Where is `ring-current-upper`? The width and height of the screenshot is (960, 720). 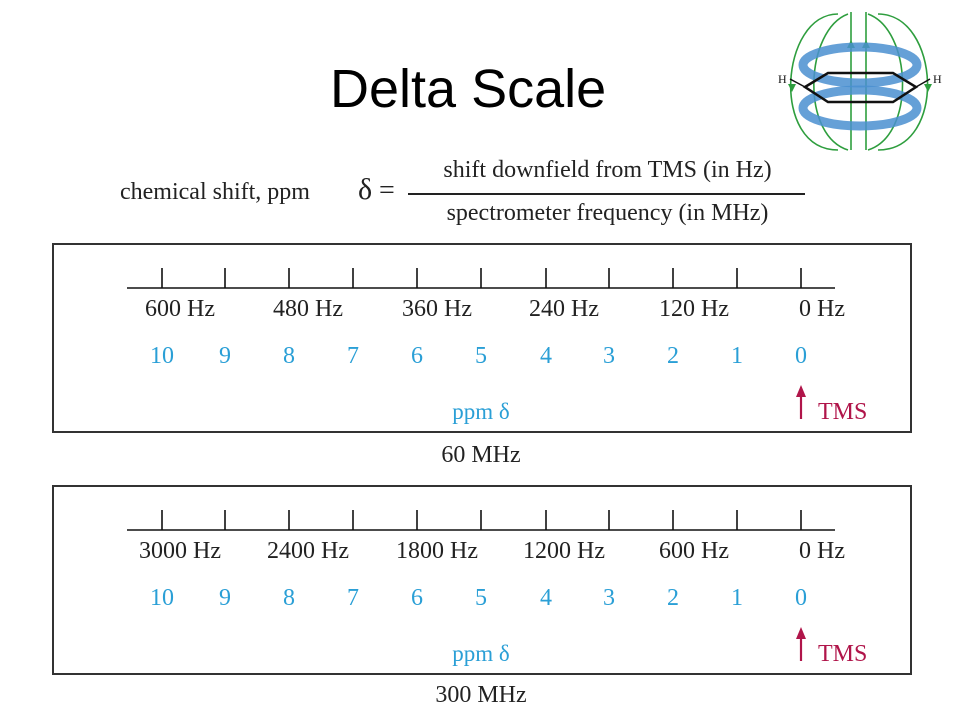 ring-current-upper is located at coordinates (860, 65).